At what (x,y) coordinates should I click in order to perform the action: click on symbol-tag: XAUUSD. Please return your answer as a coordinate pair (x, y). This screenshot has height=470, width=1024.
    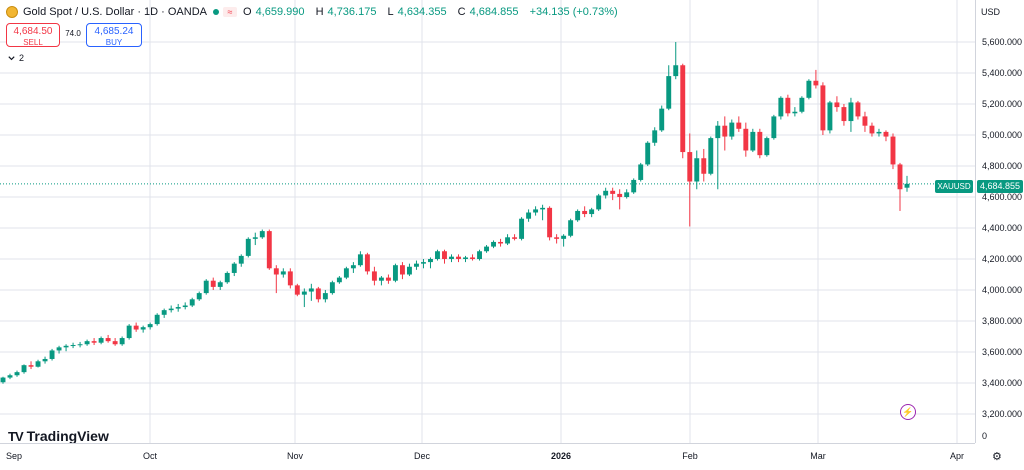
    Looking at the image, I should click on (954, 186).